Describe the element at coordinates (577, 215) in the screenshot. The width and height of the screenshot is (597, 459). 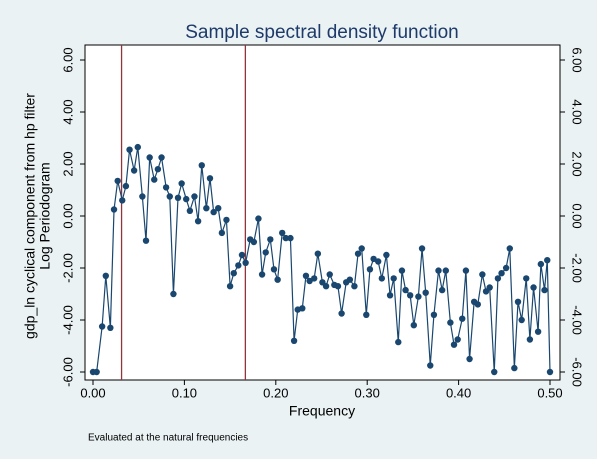
I see `y2-tick-label: 0.00` at that location.